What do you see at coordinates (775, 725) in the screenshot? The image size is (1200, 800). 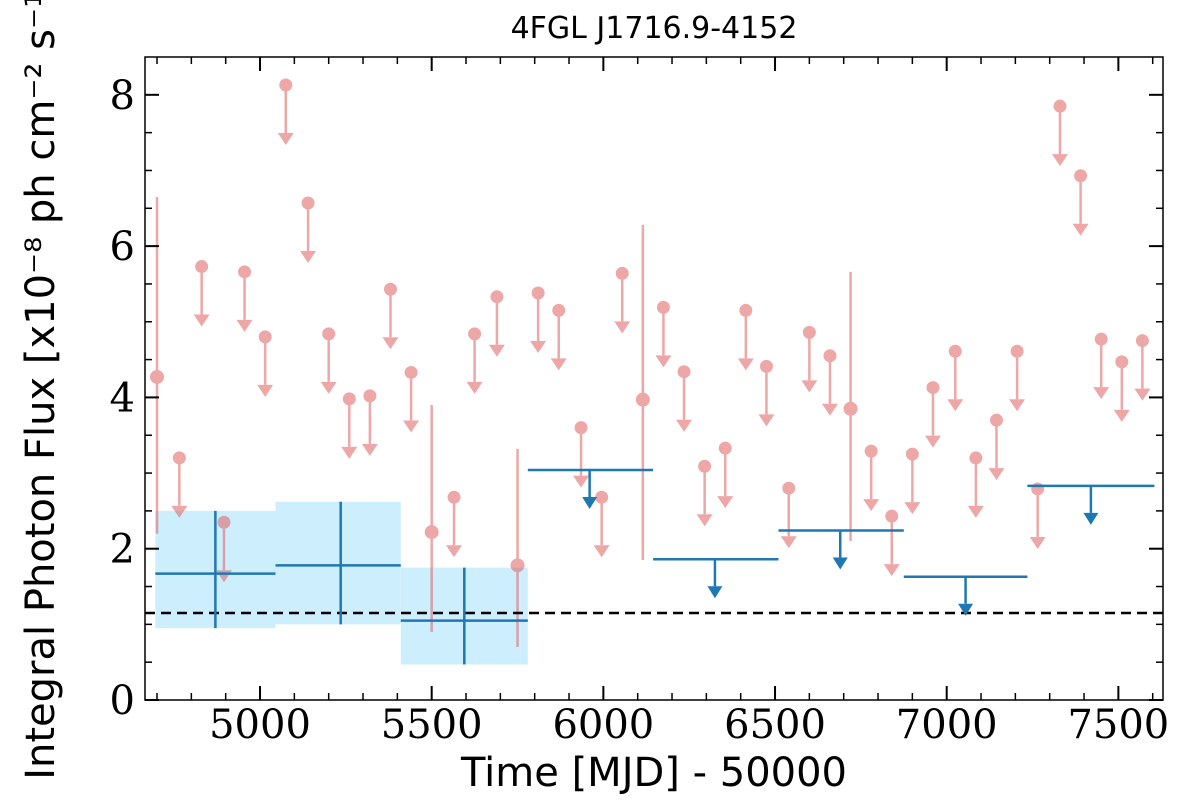 I see `x-tick-label: 6500` at bounding box center [775, 725].